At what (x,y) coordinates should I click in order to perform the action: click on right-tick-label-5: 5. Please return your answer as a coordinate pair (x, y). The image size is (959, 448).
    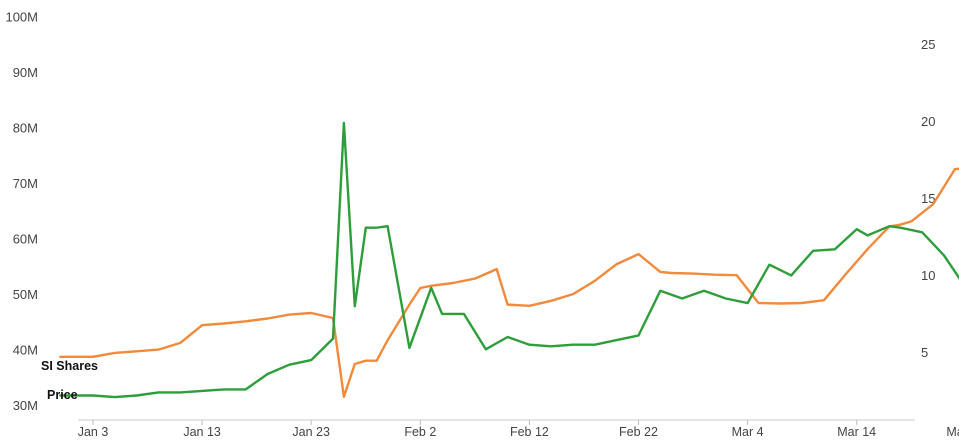
    Looking at the image, I should click on (924, 352).